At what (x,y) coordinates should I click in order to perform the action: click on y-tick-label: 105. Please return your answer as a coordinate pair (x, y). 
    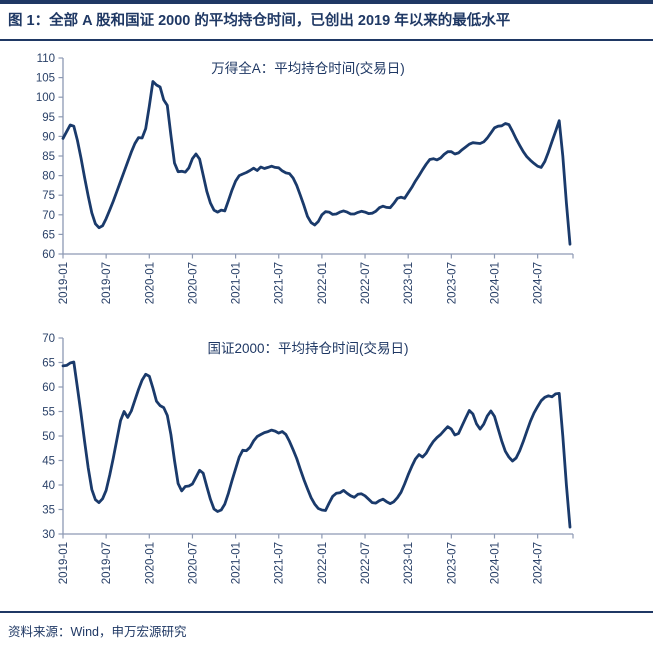
    Looking at the image, I should click on (45, 78).